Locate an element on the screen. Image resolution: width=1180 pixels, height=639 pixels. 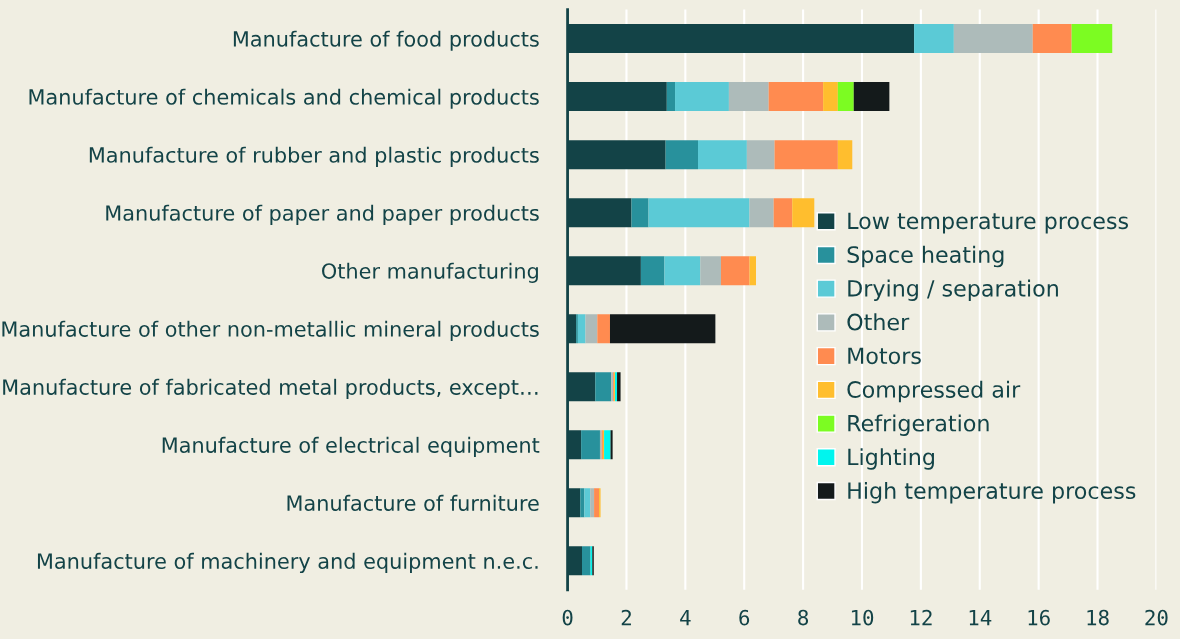
x-tick-label: 2 is located at coordinates (626, 617).